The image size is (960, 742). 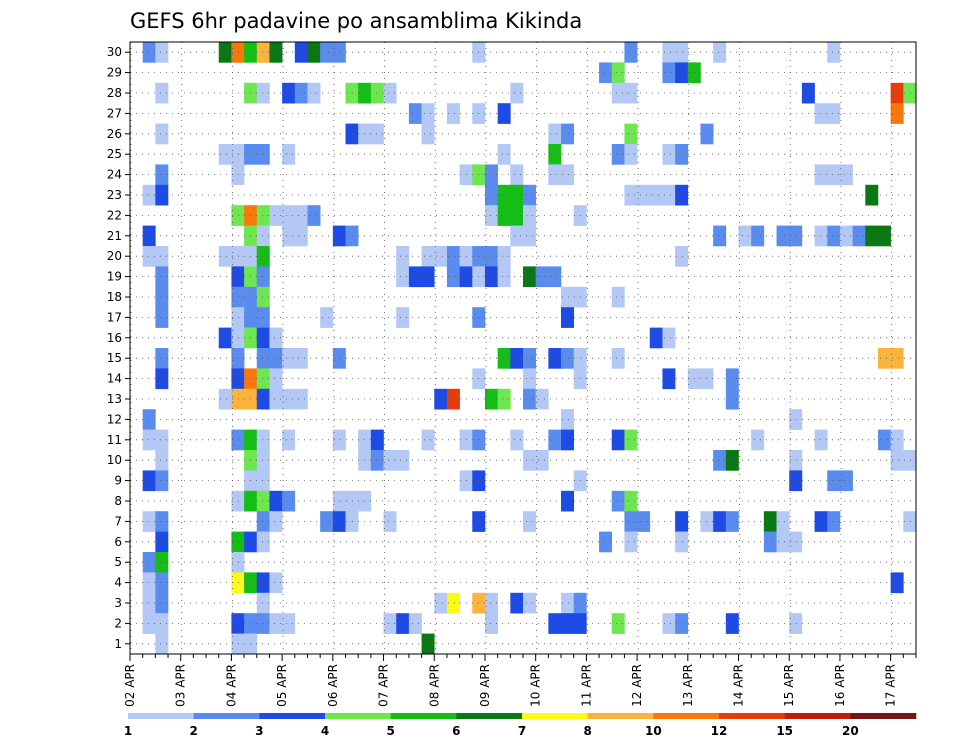 I want to click on y-tick-label: 21, so click(x=114, y=236).